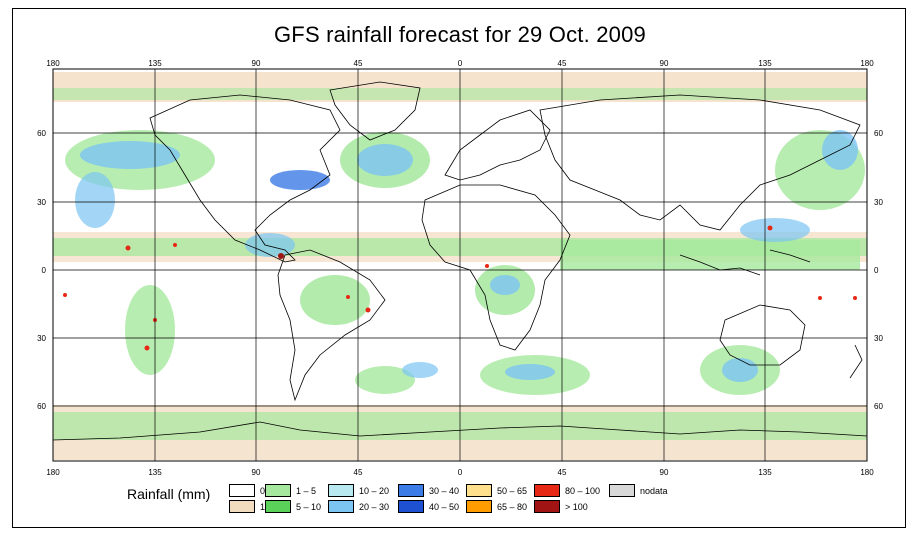 This screenshot has width=920, height=539. What do you see at coordinates (374, 490) in the screenshot?
I see `legend-label: 10 – 20` at bounding box center [374, 490].